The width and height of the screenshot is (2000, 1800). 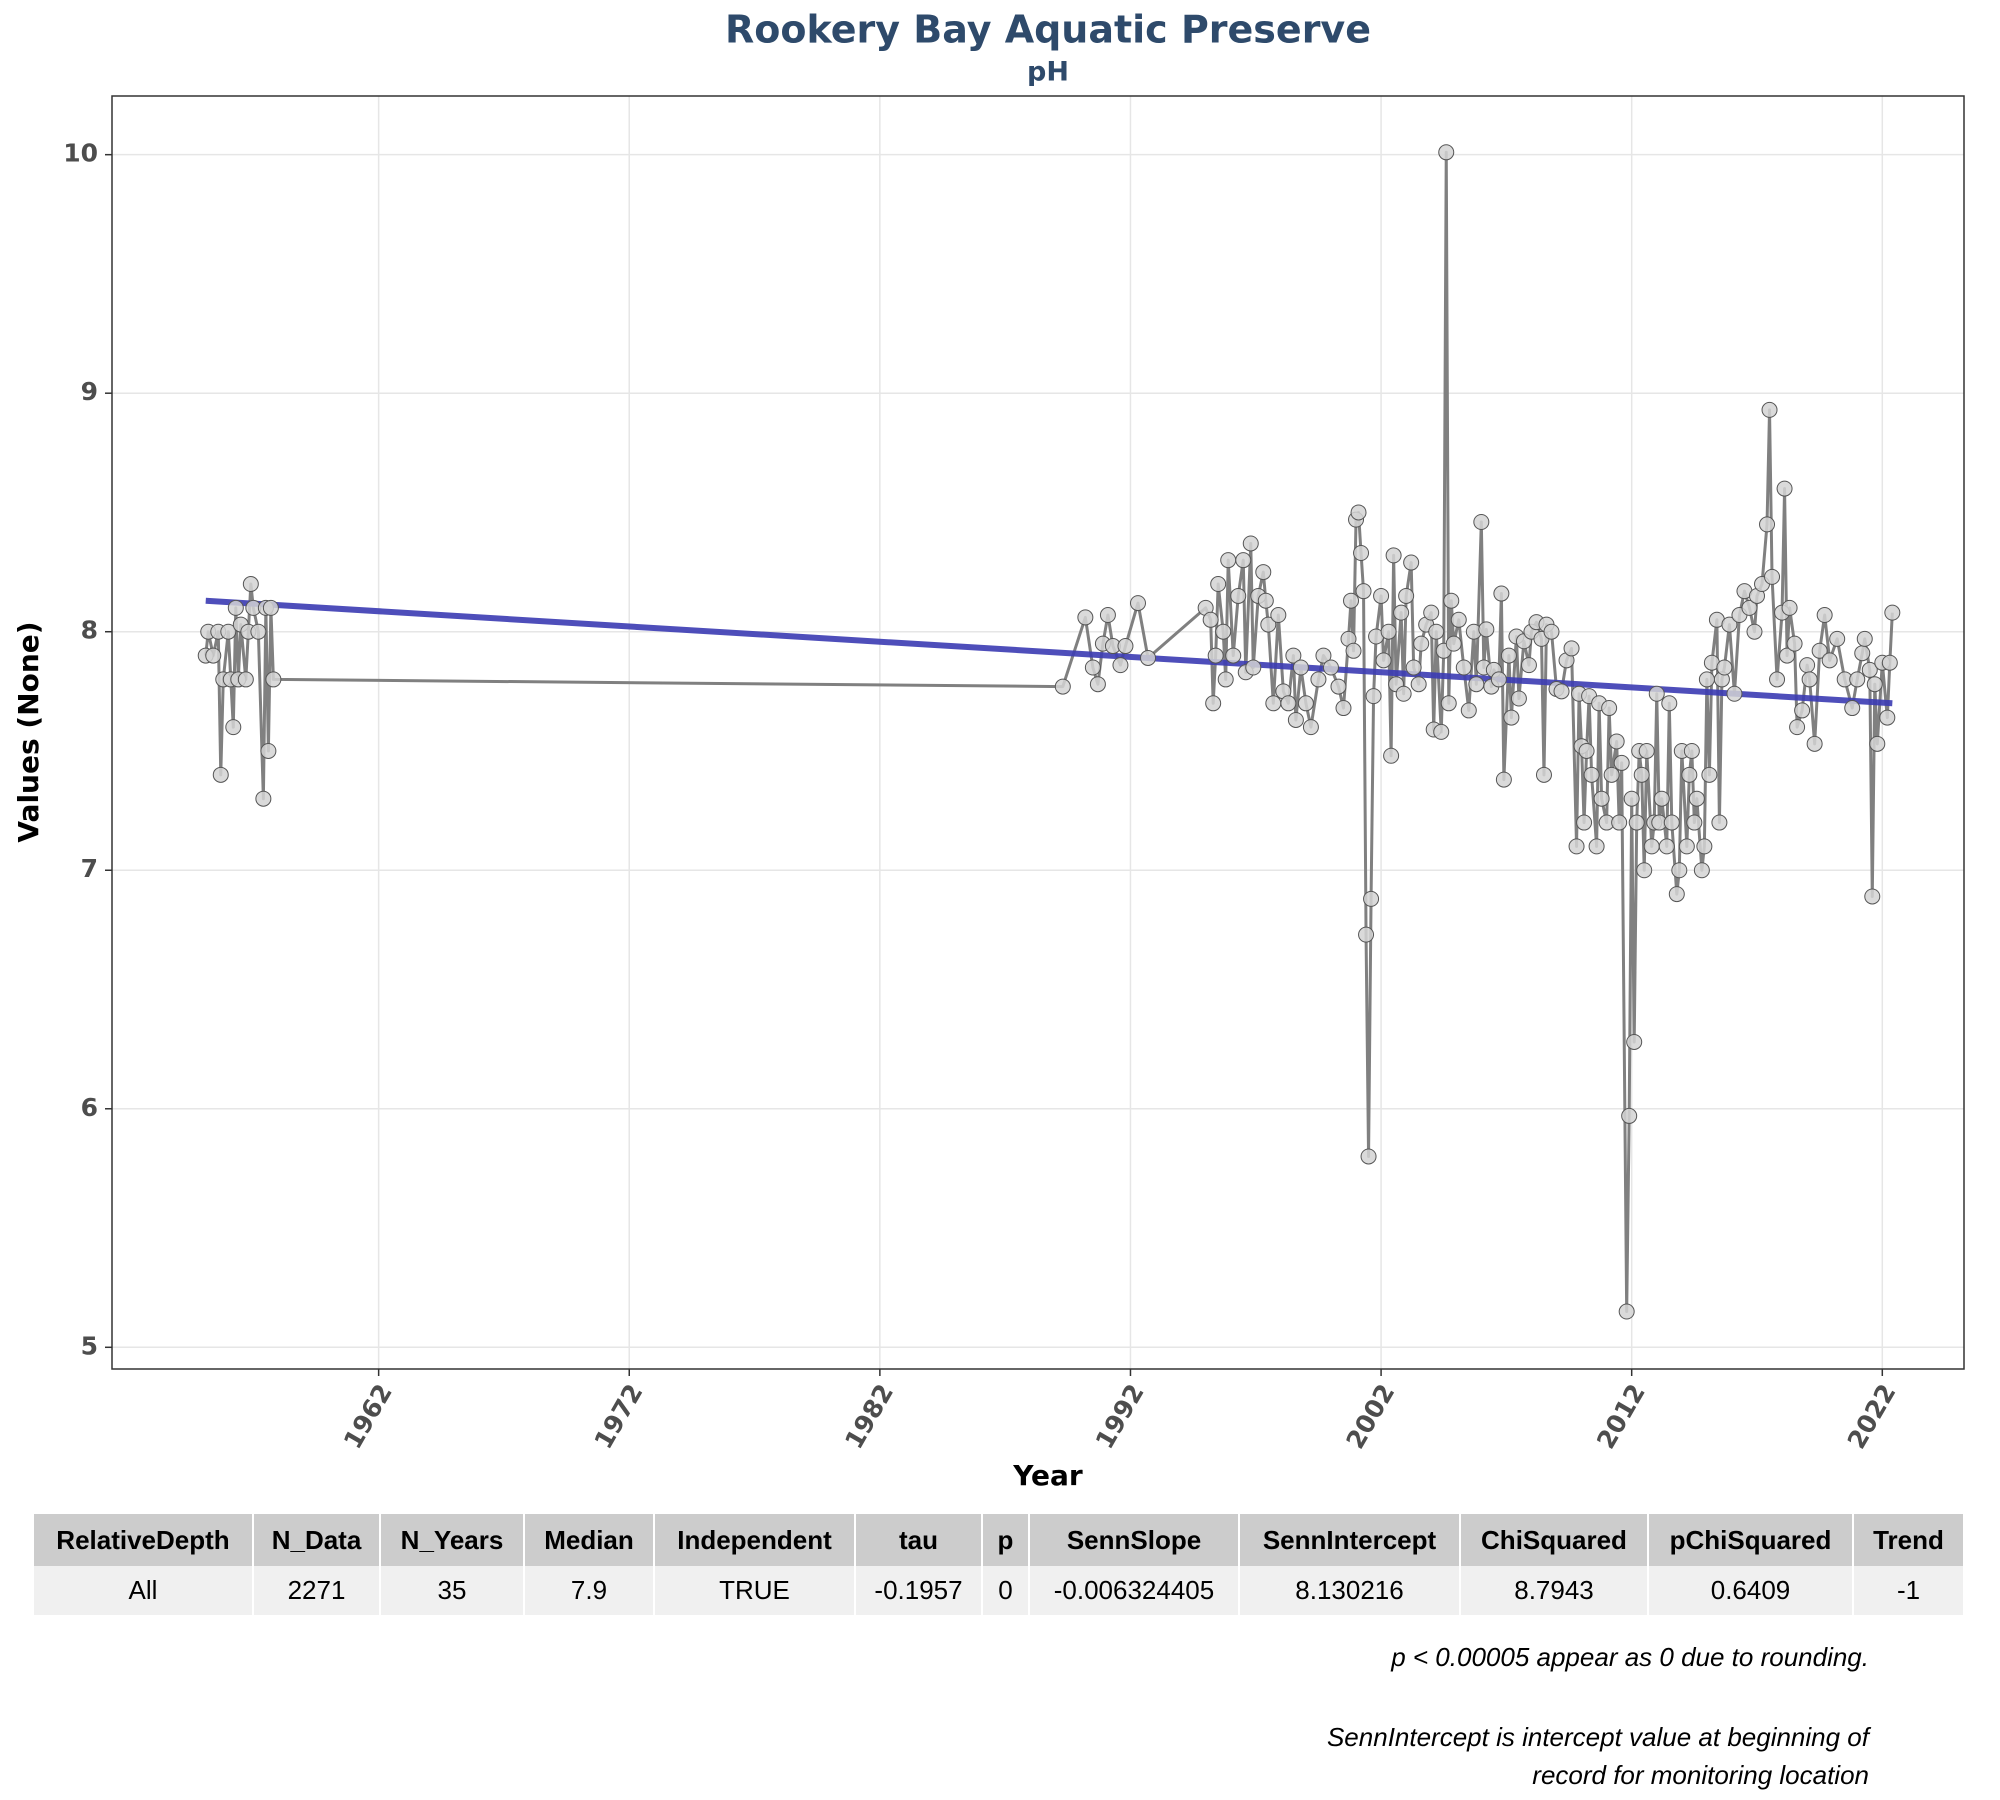 What do you see at coordinates (1120, 1416) in the screenshot?
I see `x-tick-label: 1992` at bounding box center [1120, 1416].